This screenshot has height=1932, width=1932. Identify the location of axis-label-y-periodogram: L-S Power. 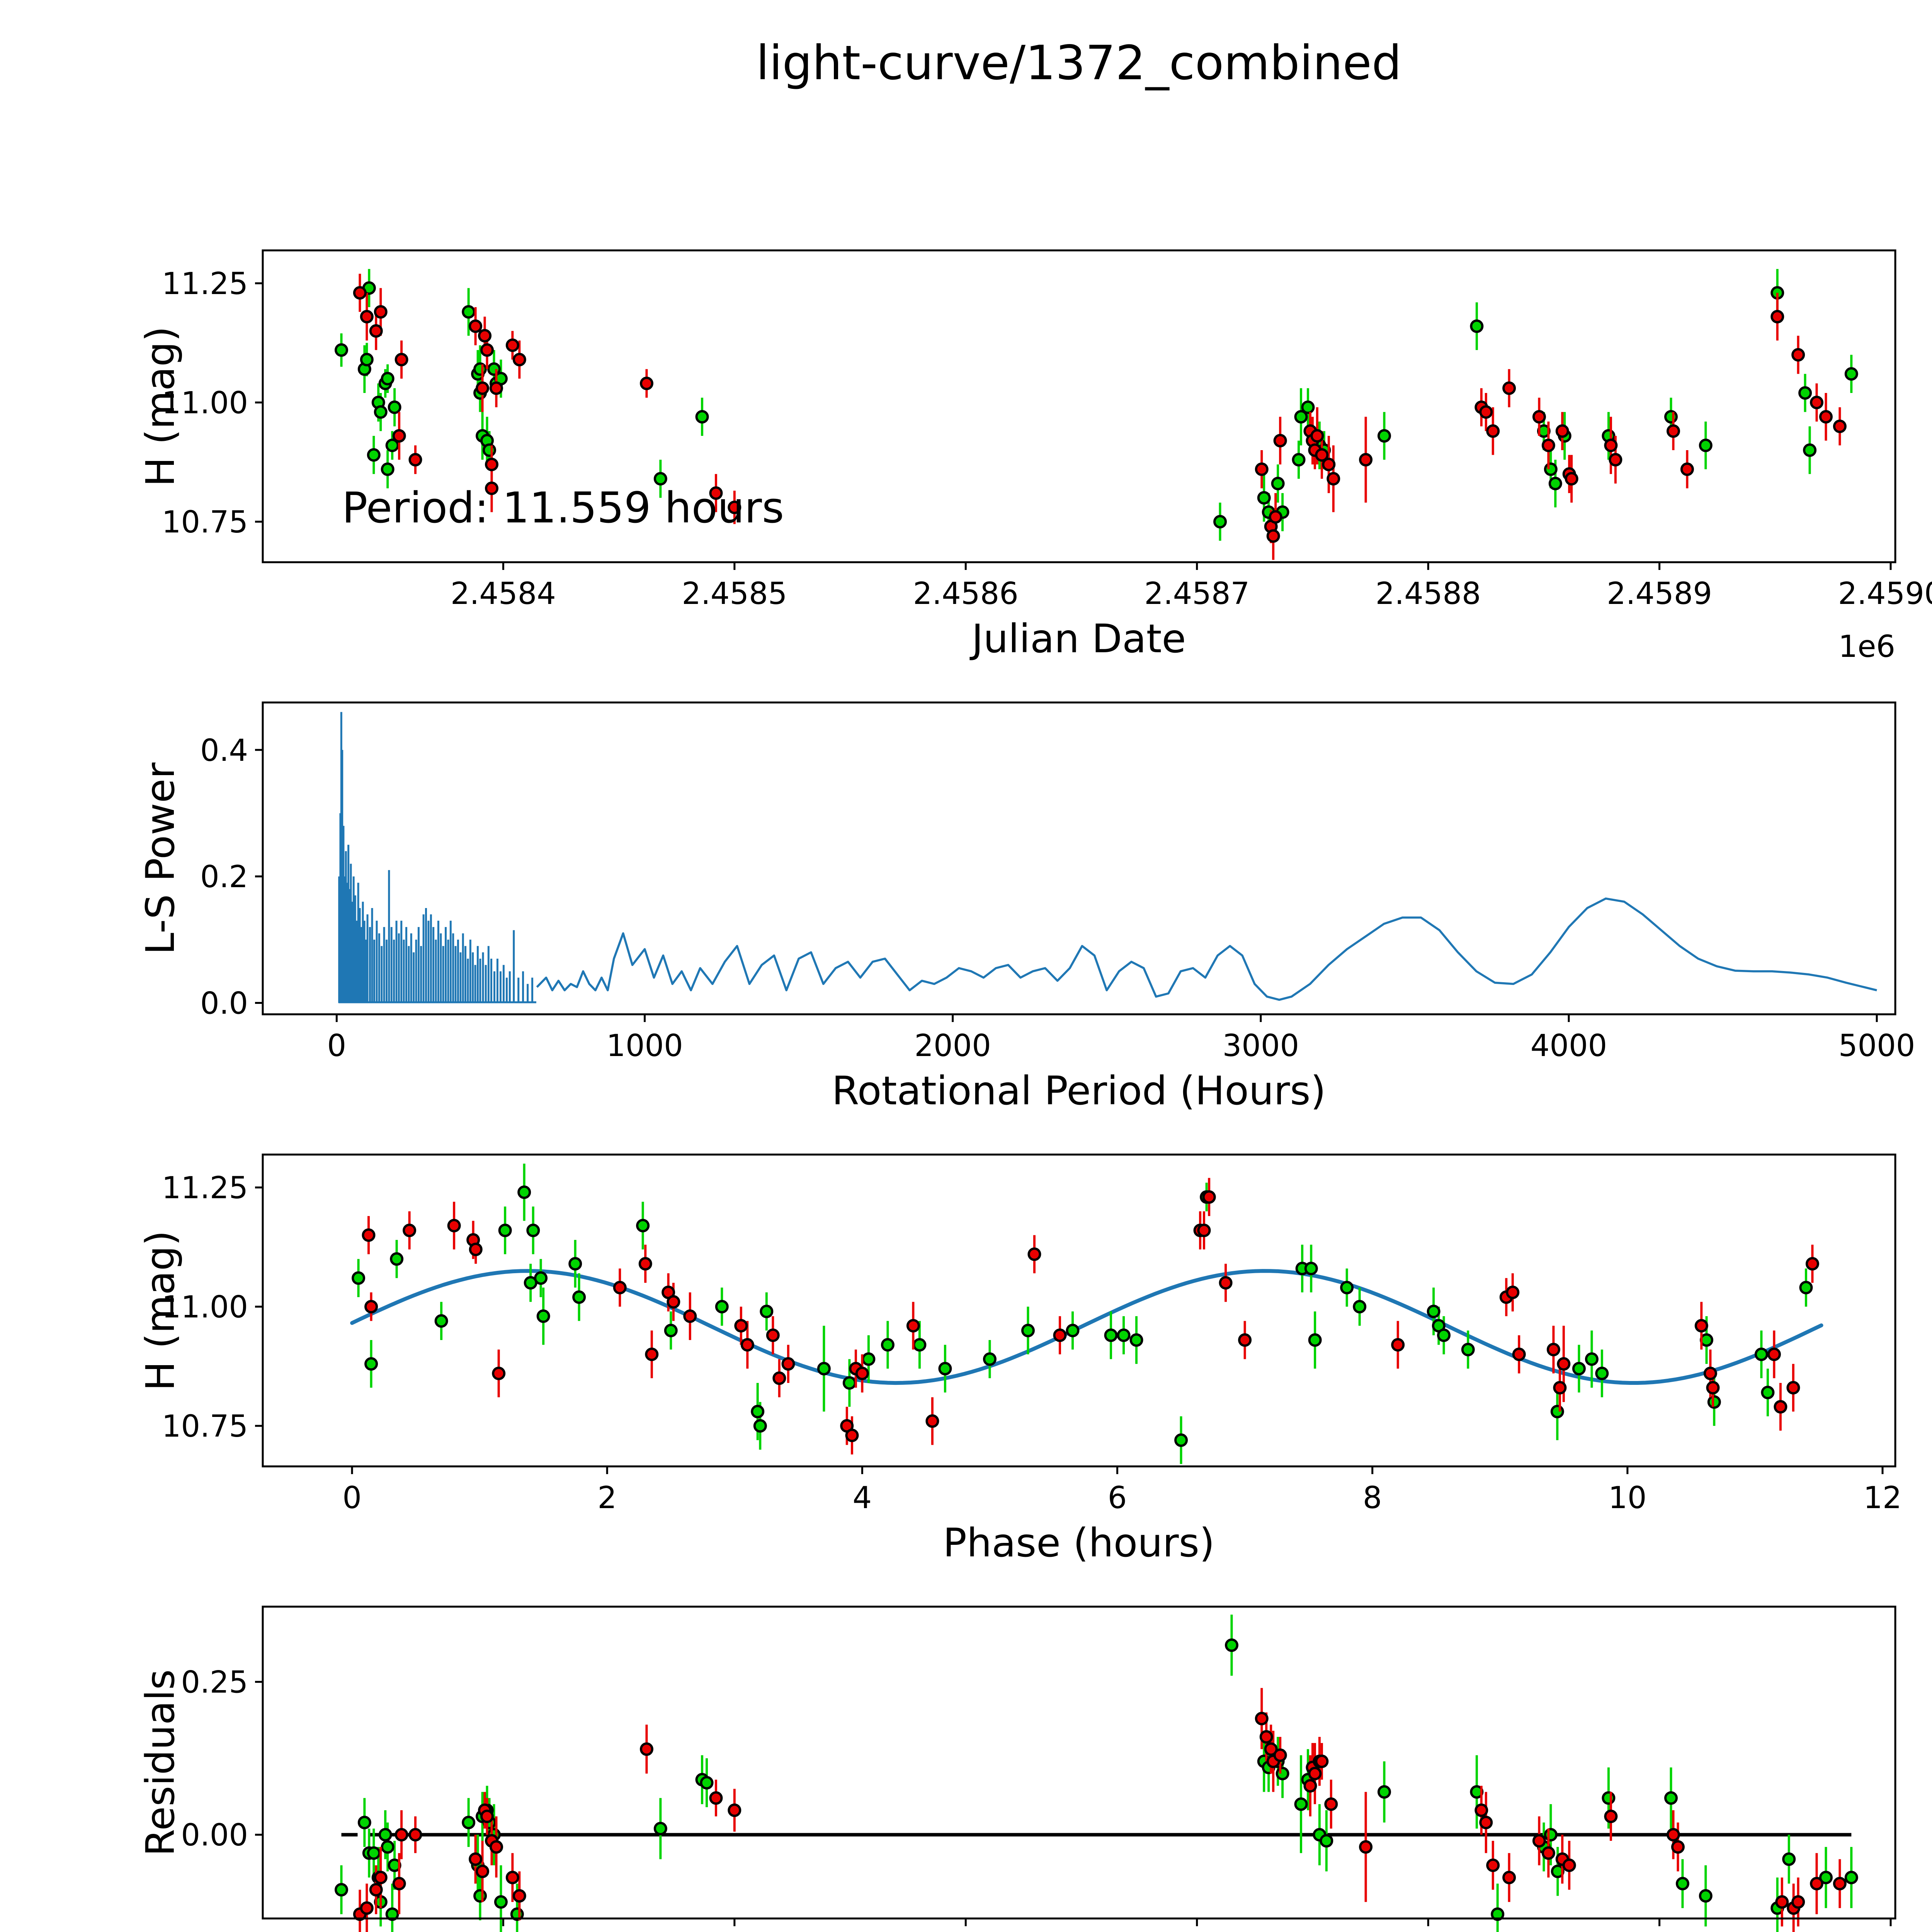
(161, 858).